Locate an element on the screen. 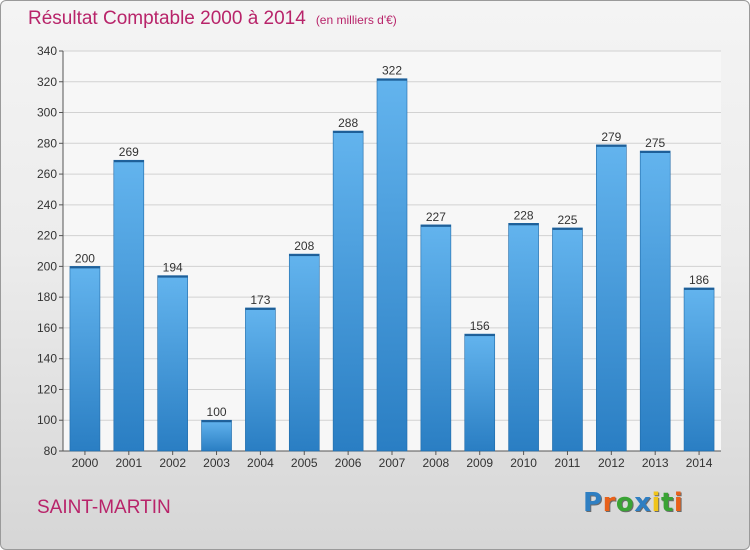  logo-letter: t is located at coordinates (667, 503).